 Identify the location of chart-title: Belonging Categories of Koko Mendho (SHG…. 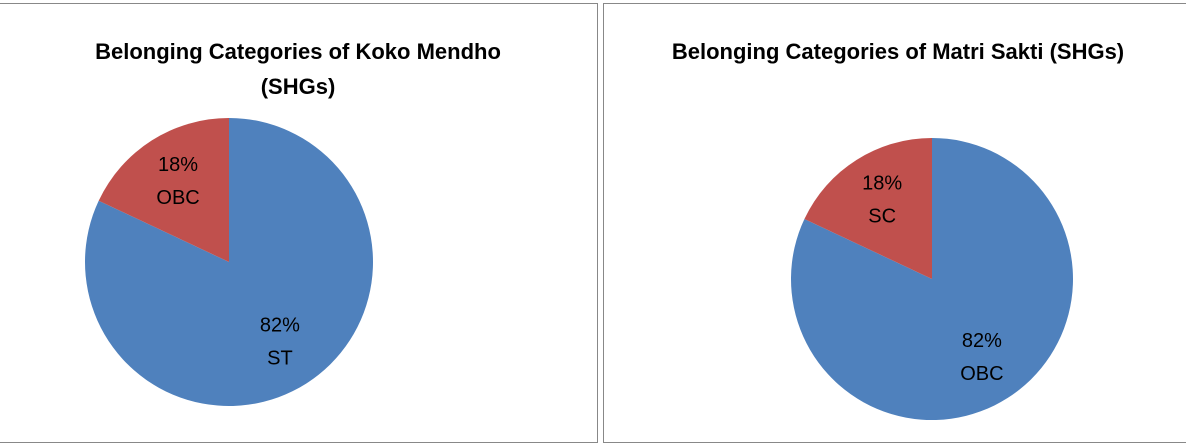
(298, 69).